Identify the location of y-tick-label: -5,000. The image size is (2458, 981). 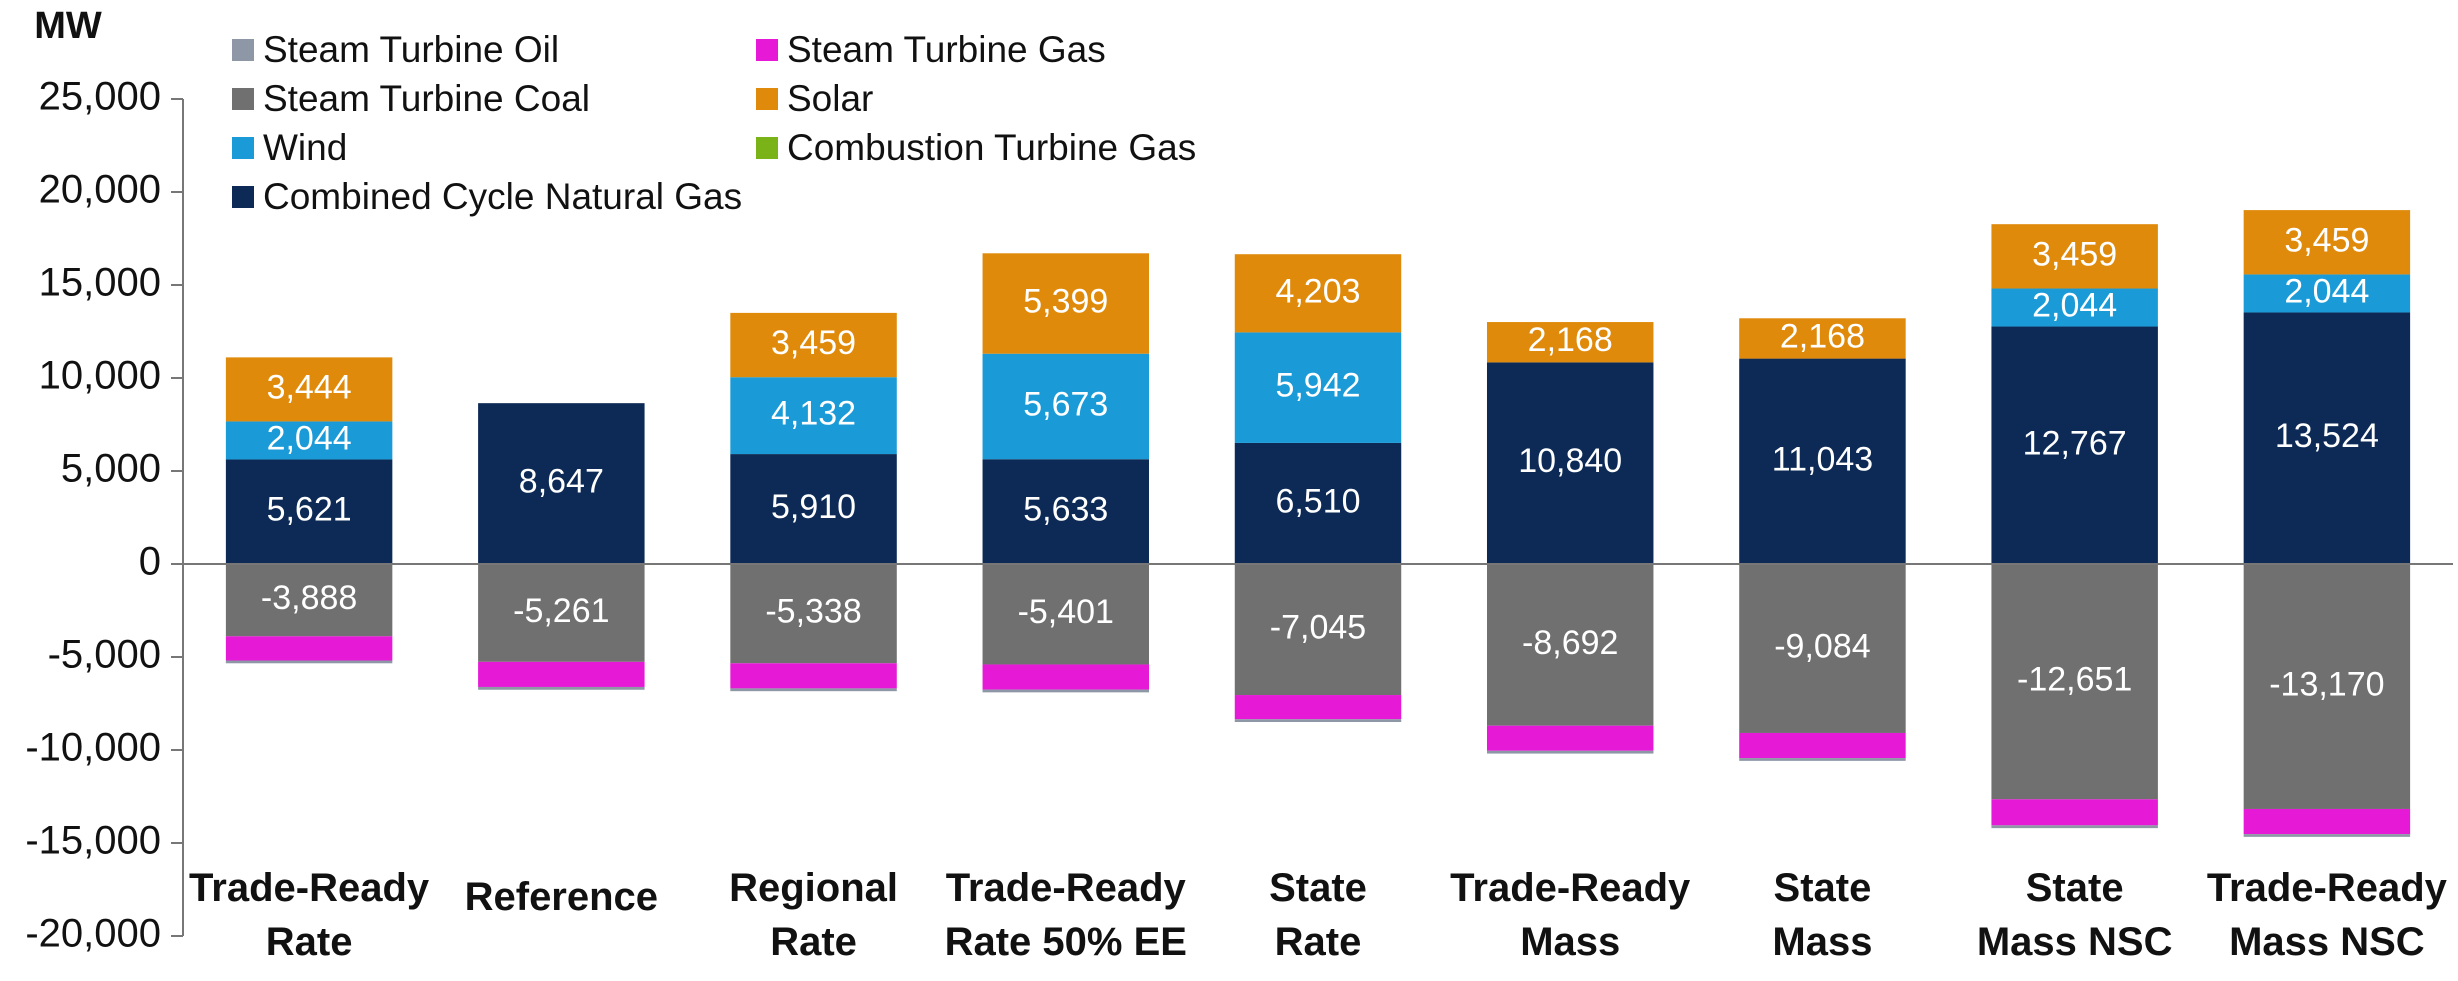
(104, 655).